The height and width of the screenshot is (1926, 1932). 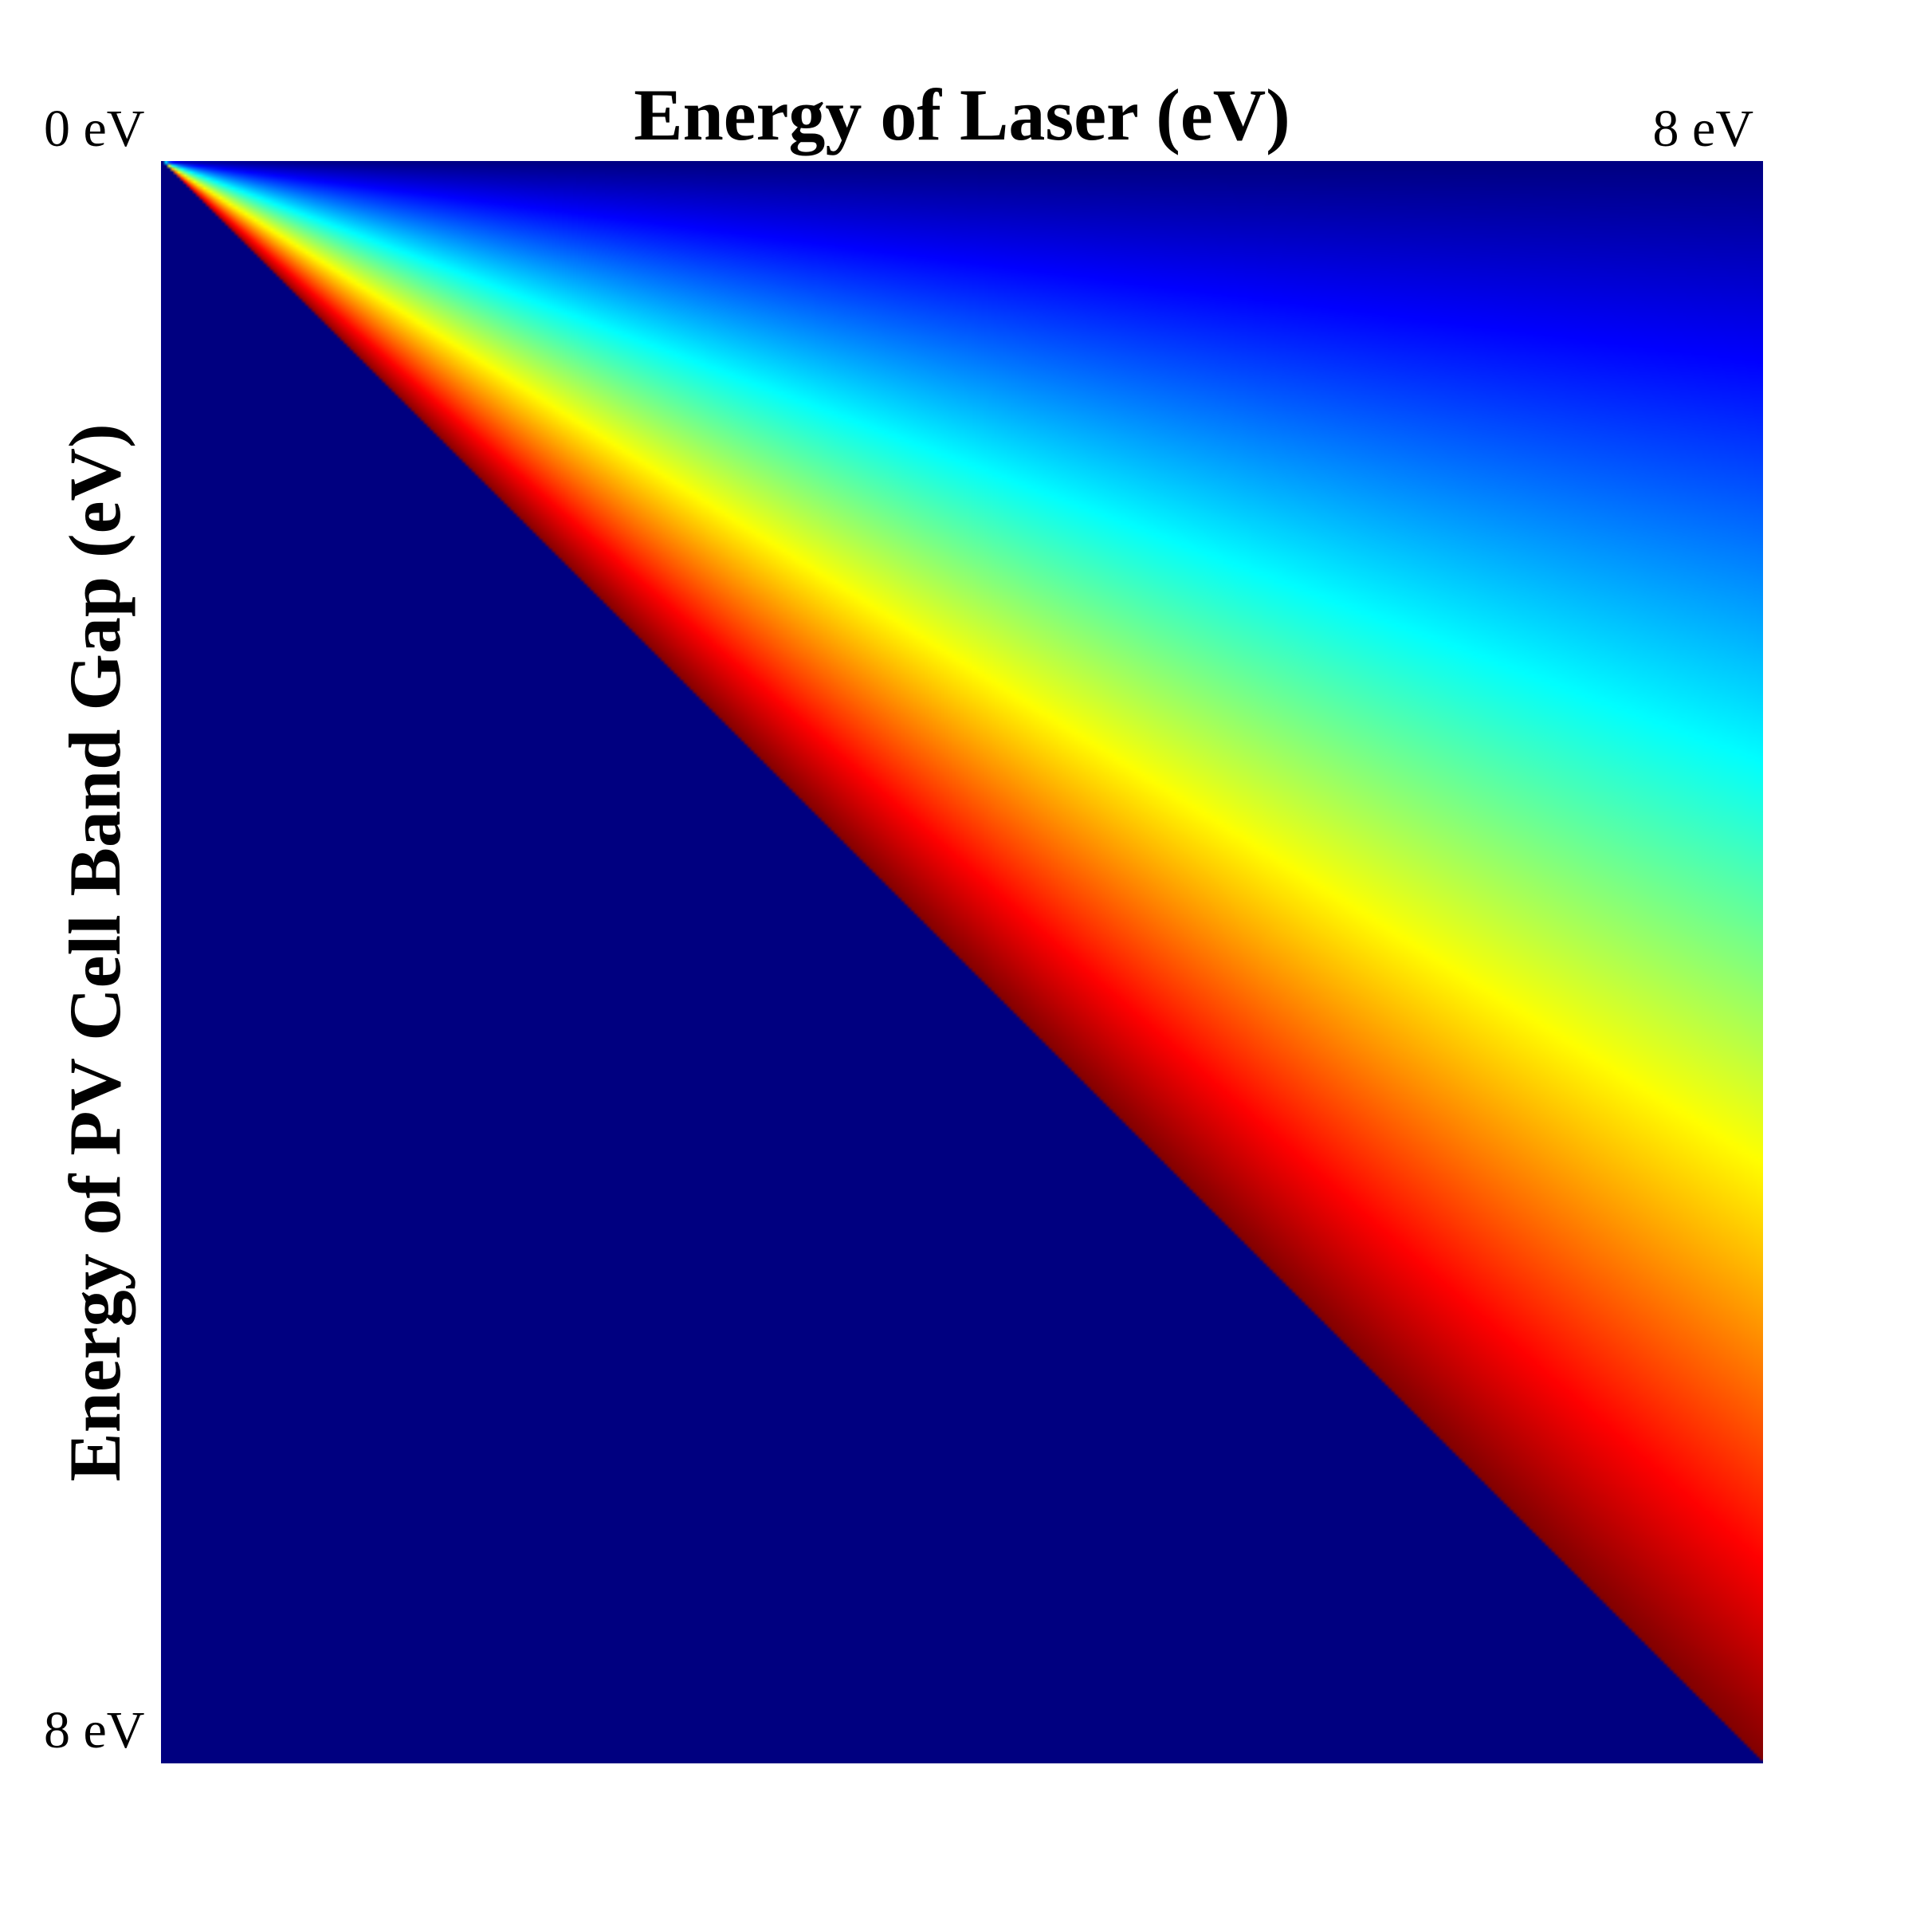 I want to click on x-tick-label-start: 0 eV, so click(x=94, y=129).